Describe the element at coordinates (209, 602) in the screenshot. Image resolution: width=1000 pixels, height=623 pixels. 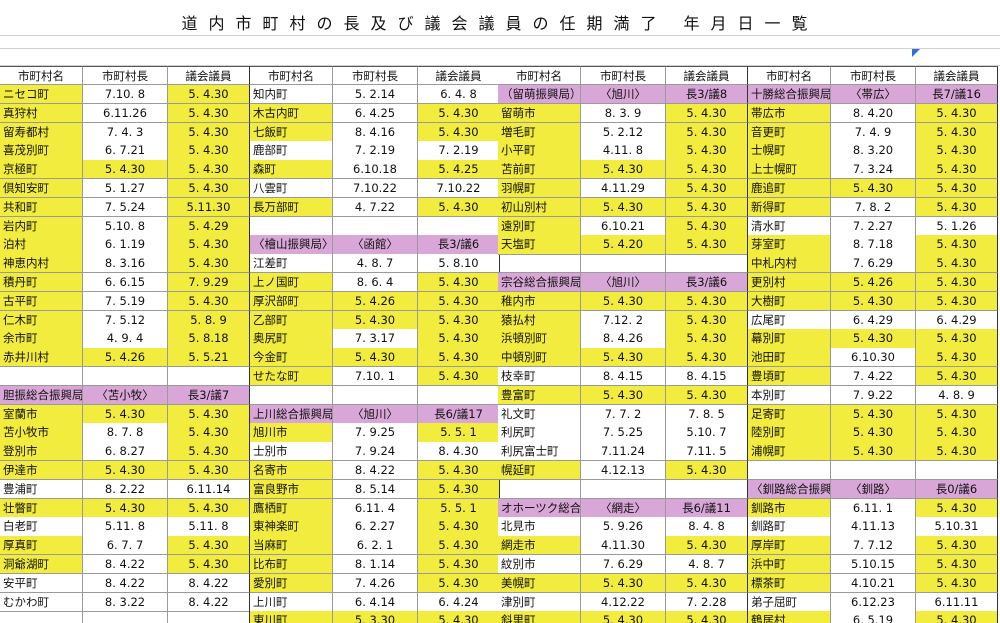
I see `council-term-cell: 8. 4.22` at that location.